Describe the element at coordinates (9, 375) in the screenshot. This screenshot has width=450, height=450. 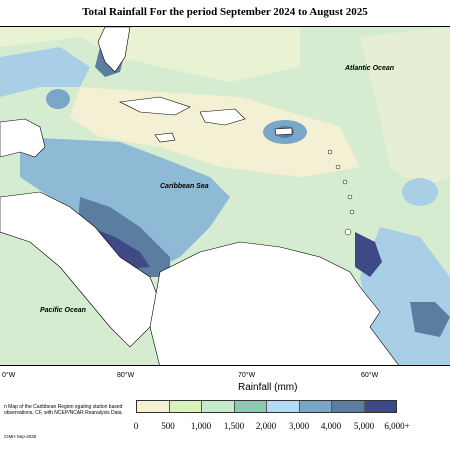
I see `lon-label-90w: 0°W` at that location.